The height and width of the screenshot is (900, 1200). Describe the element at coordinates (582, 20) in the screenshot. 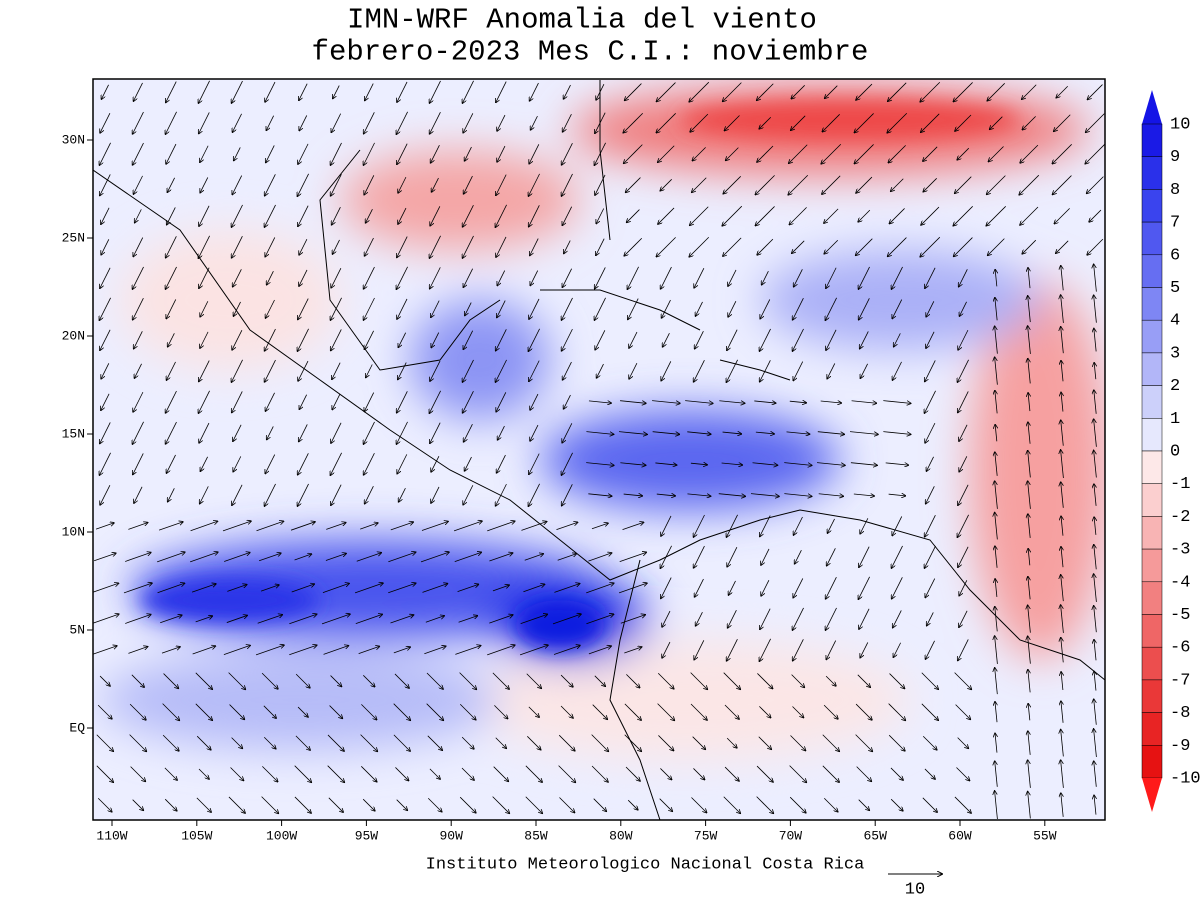

I see `title-line: IMN-WRF Anomalia del viento` at that location.